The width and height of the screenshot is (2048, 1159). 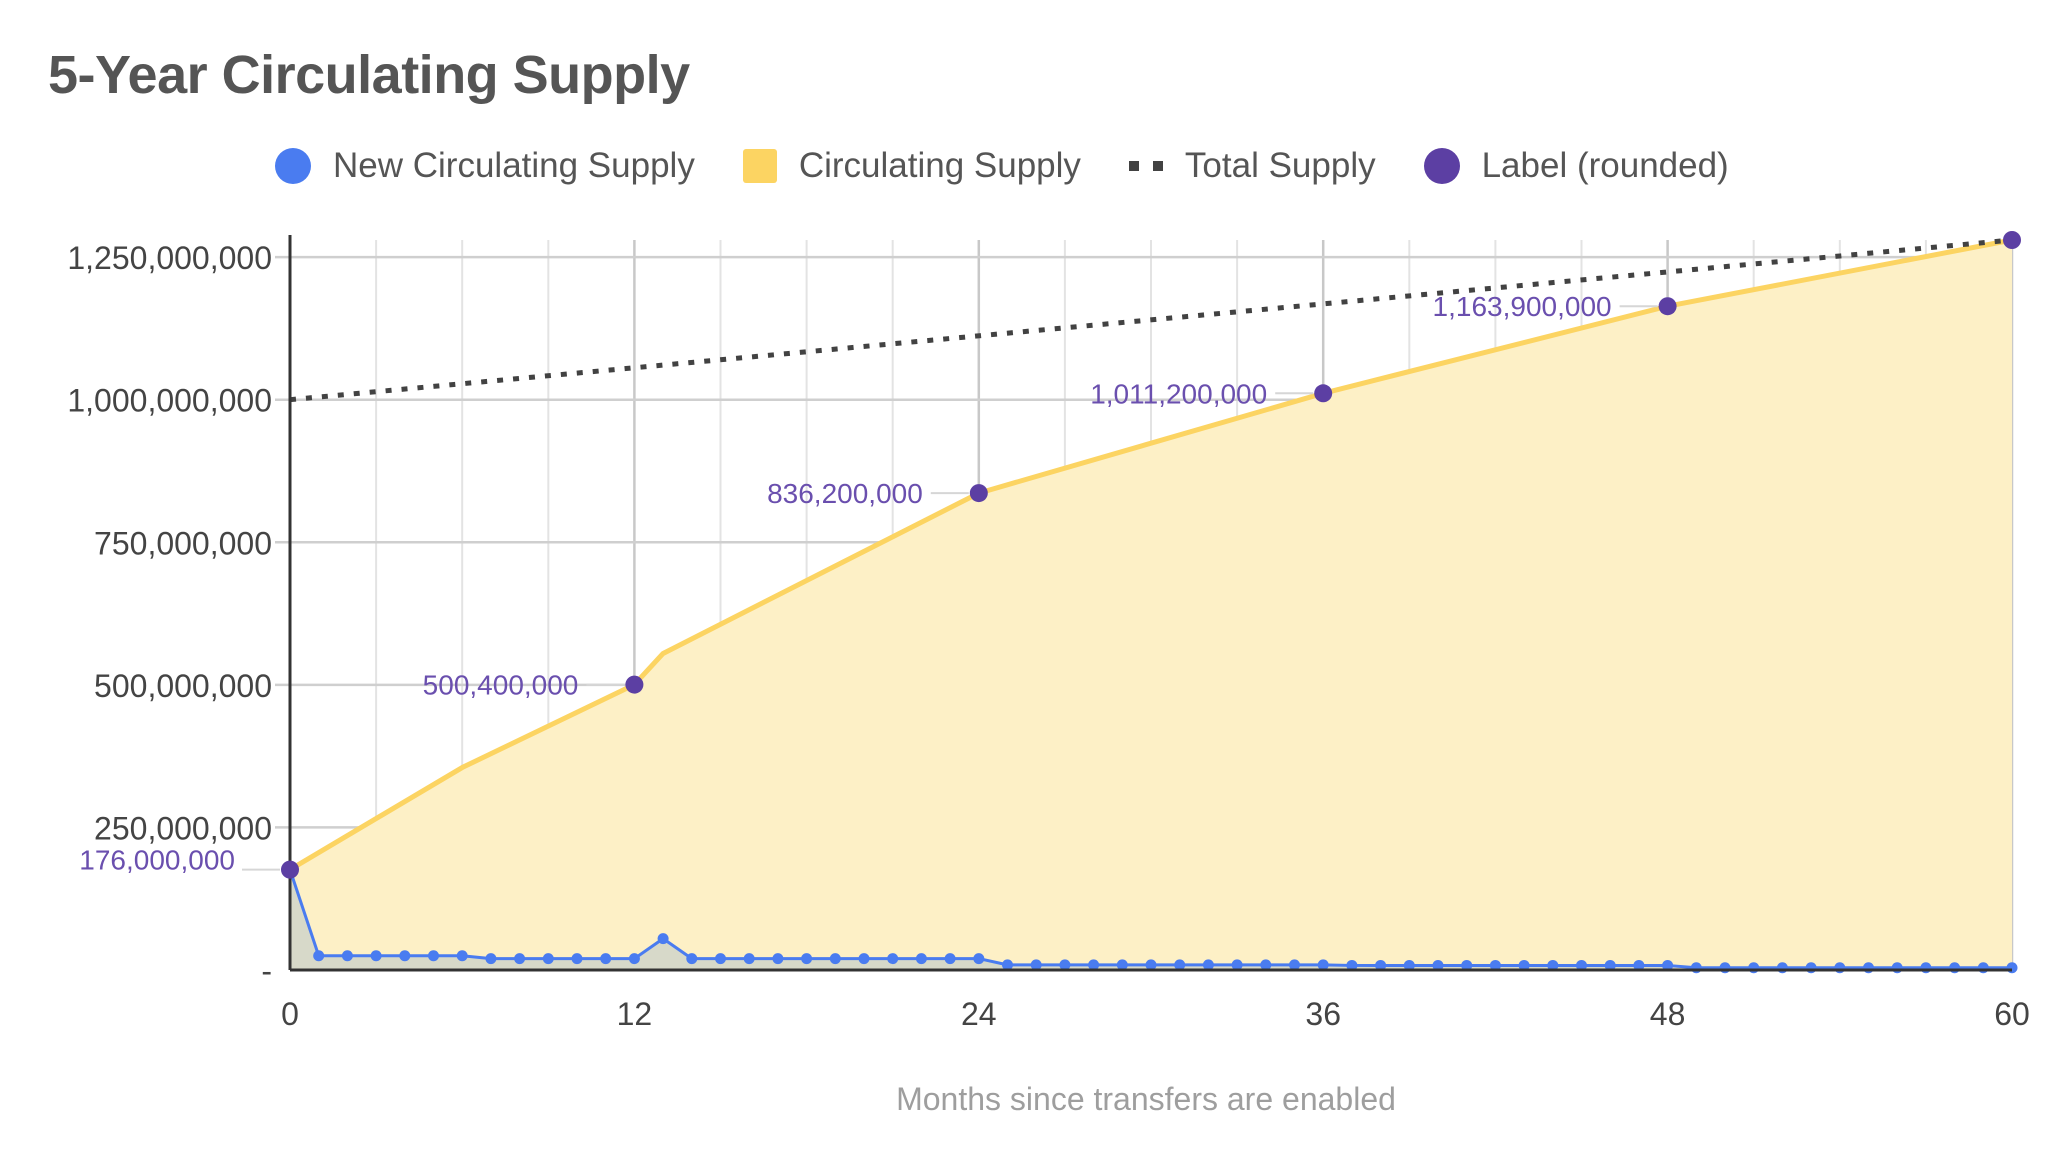 What do you see at coordinates (979, 1014) in the screenshot?
I see `x-tick-label: 24` at bounding box center [979, 1014].